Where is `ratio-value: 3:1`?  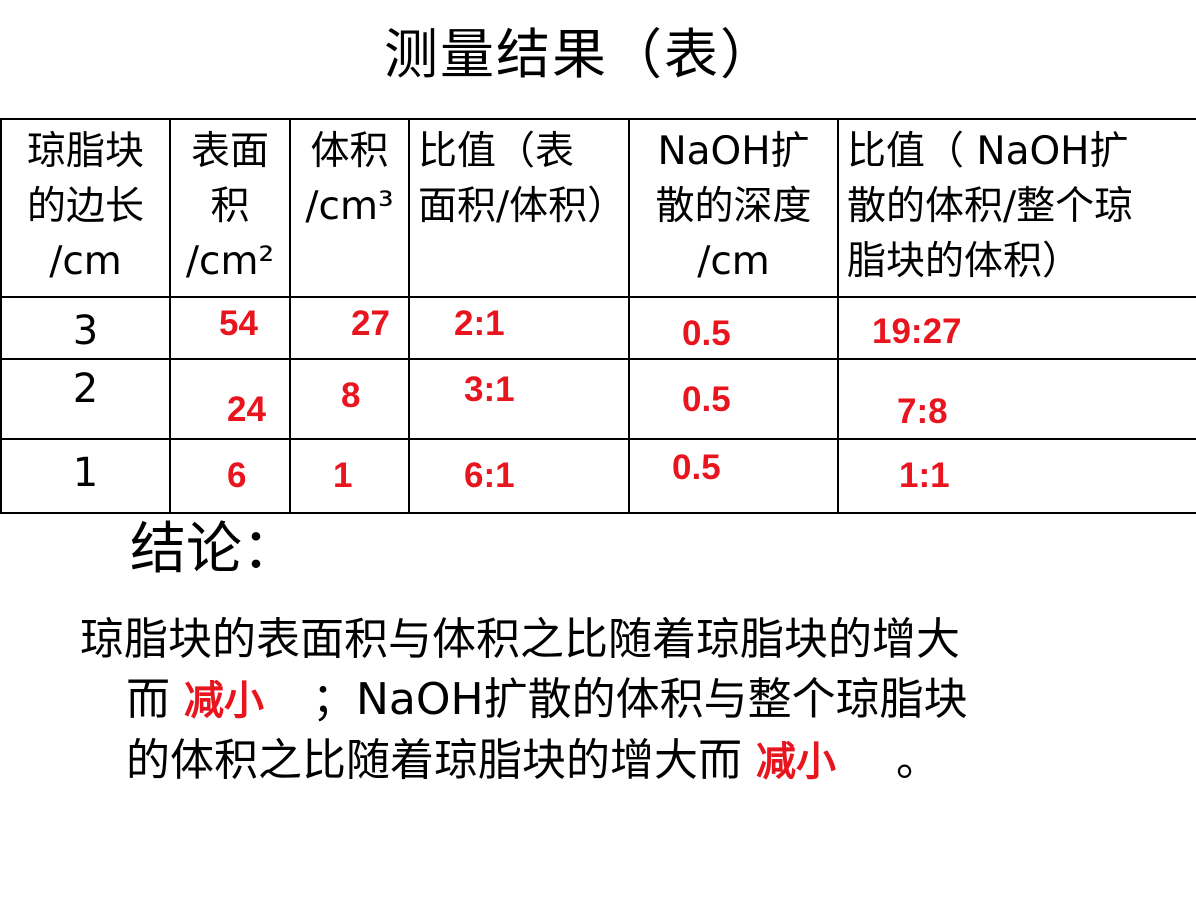 ratio-value: 3:1 is located at coordinates (489, 389).